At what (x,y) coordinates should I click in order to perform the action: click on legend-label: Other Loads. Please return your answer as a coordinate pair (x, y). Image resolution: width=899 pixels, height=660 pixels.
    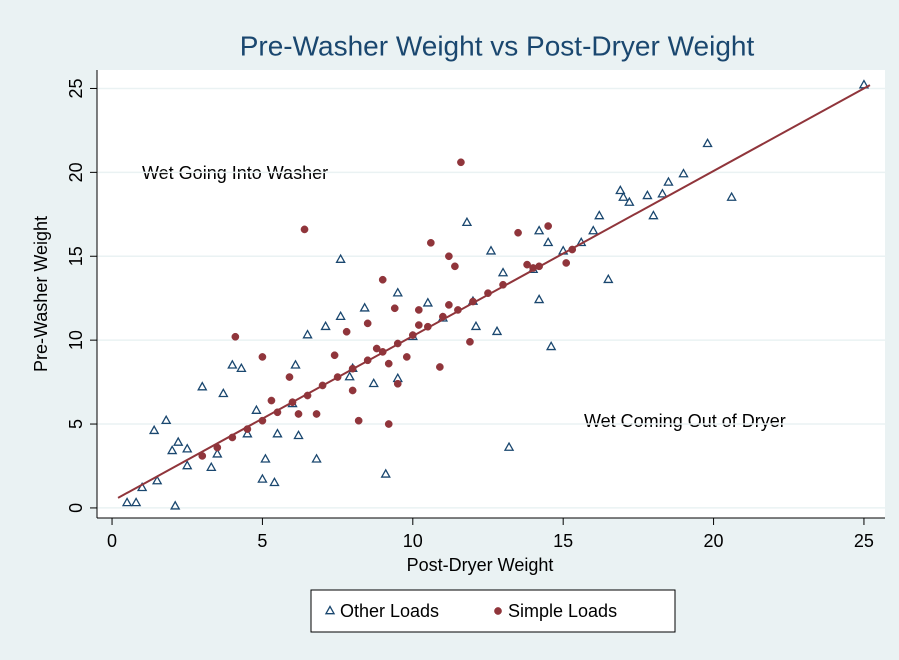
    Looking at the image, I should click on (389, 611).